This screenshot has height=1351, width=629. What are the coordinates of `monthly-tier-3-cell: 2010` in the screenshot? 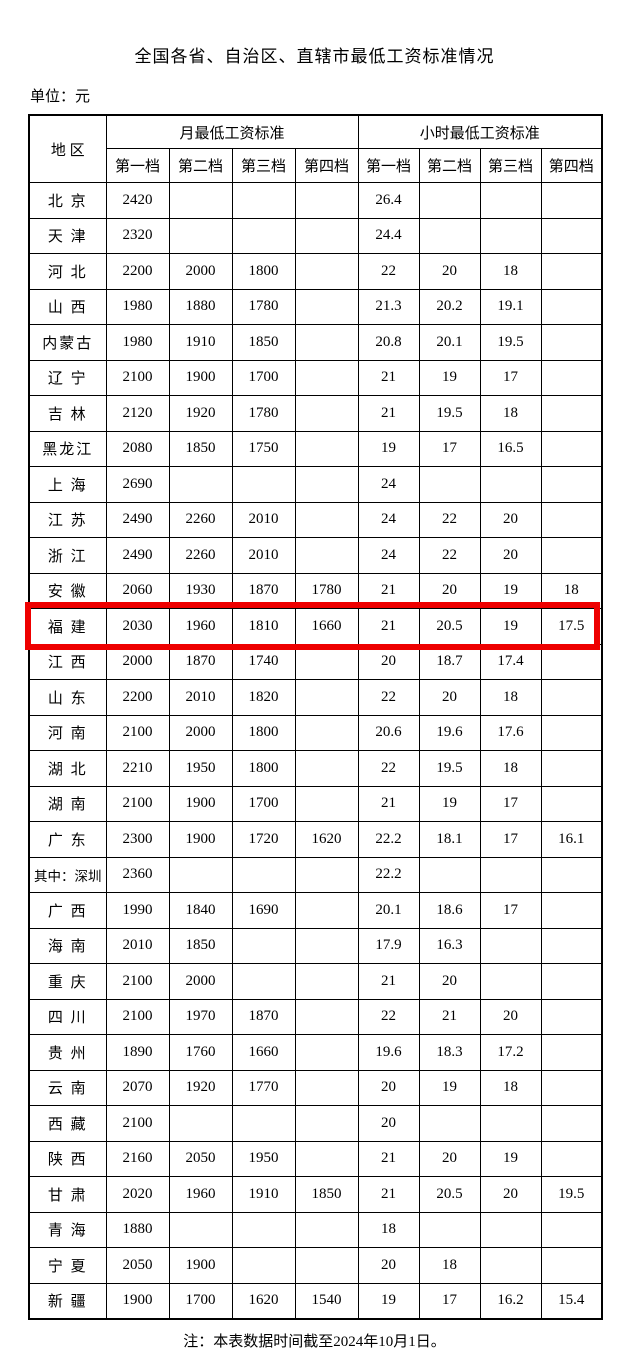 It's located at (263, 555).